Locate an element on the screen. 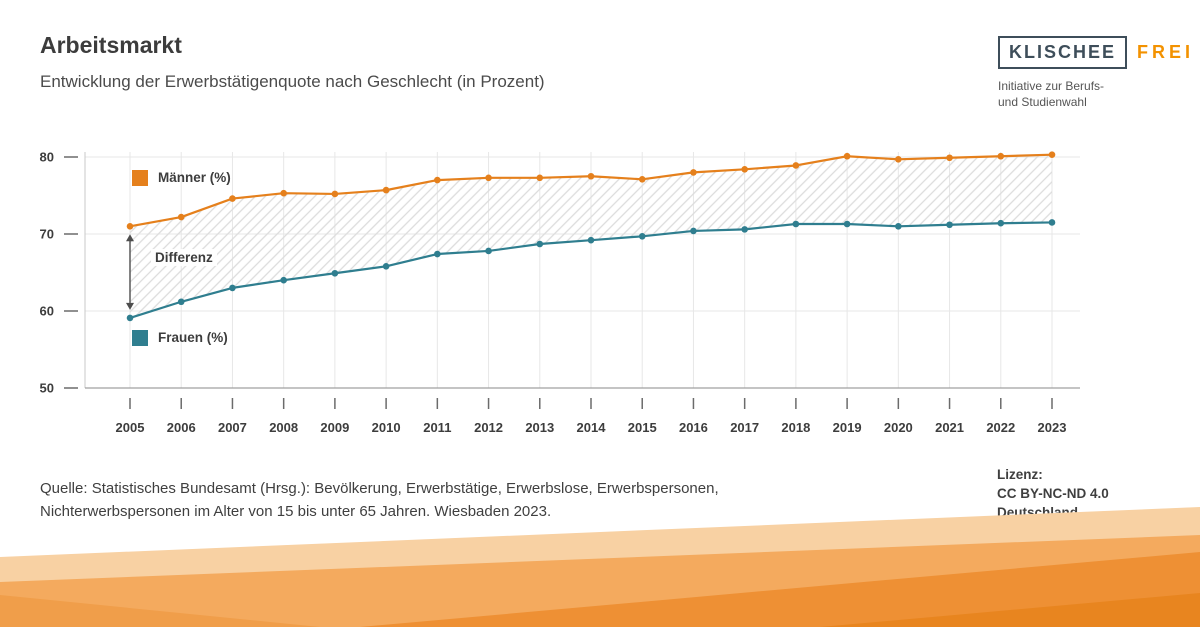 Image resolution: width=1200 pixels, height=627 pixels. logo-wordmark: KLISCHEE FREI is located at coordinates (1098, 52).